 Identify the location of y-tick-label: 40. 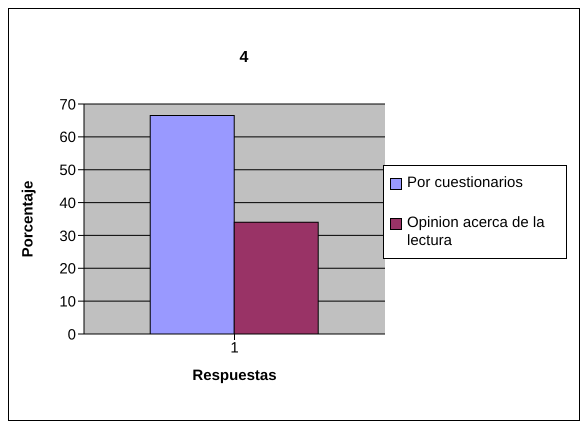
(67, 203).